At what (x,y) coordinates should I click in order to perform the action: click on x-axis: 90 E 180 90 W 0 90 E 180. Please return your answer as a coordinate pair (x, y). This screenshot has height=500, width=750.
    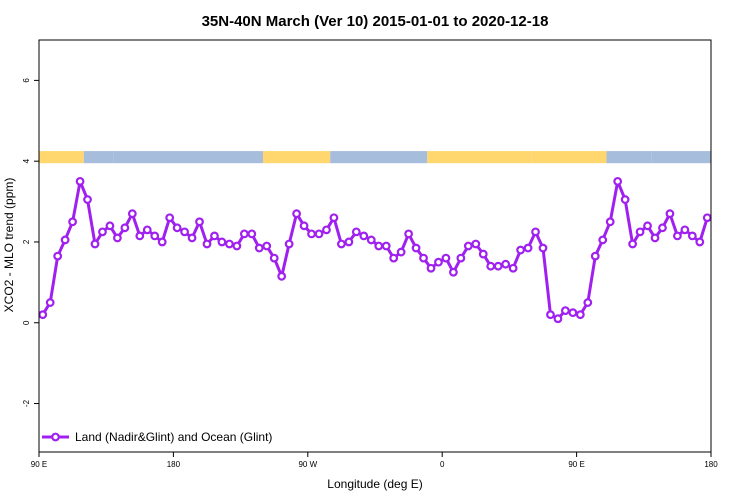
    Looking at the image, I should click on (374, 460).